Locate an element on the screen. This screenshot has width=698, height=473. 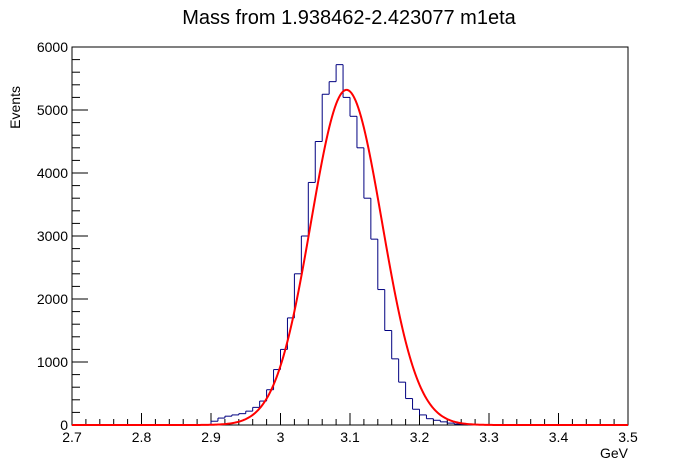
chart-title: Mass from 1.938462-2.423077 m1eta is located at coordinates (349, 18).